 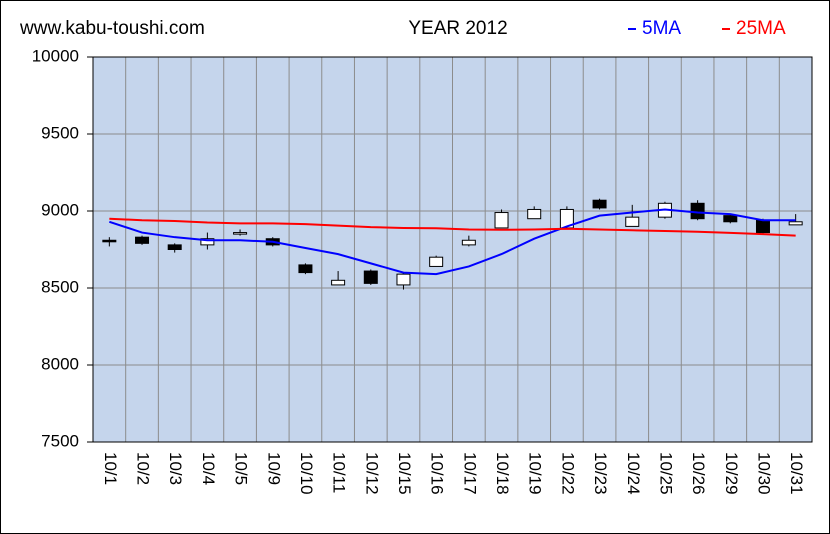 What do you see at coordinates (469, 473) in the screenshot?
I see `x-tick-label: 10/17` at bounding box center [469, 473].